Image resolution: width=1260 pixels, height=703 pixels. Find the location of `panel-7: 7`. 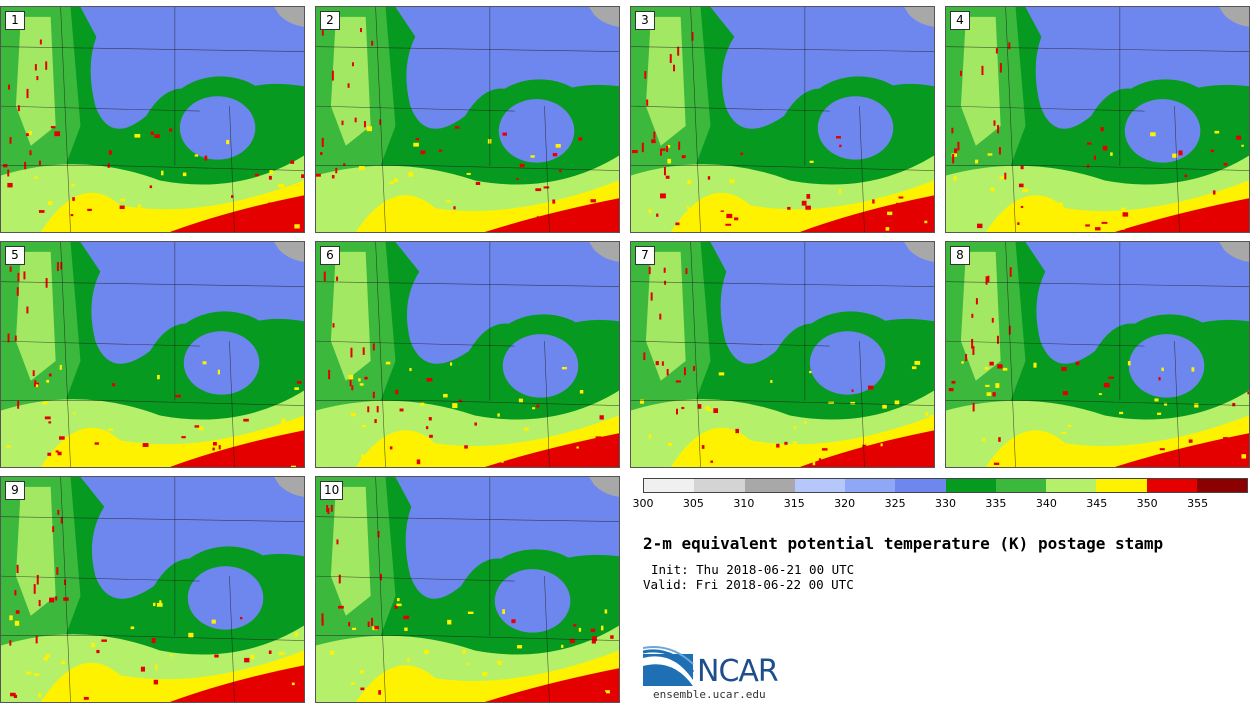

panel-7: 7 is located at coordinates (782, 354).